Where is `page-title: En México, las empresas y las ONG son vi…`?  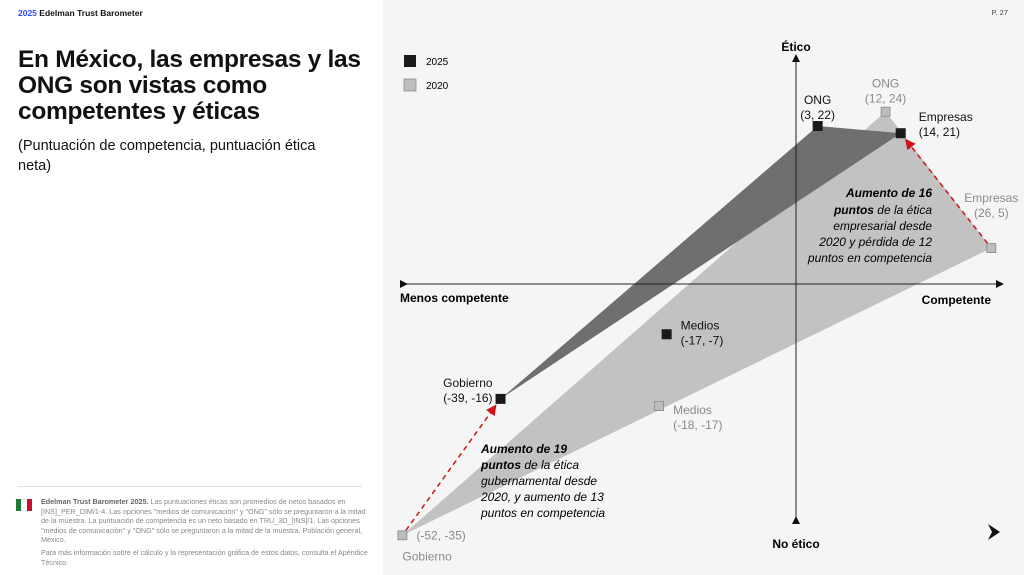 page-title: En México, las empresas y las ONG son vi… is located at coordinates (189, 85).